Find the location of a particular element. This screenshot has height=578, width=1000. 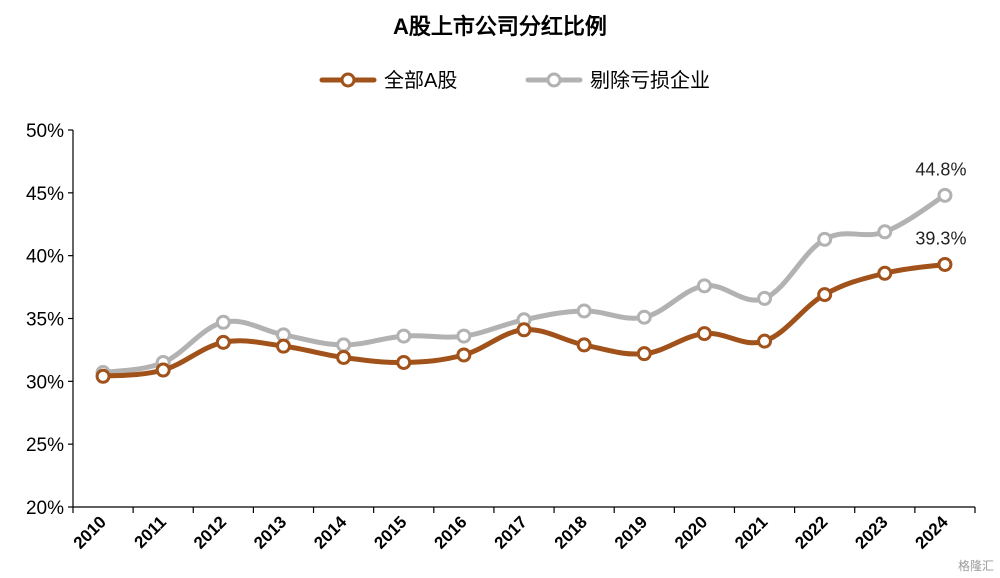

x-tick-label: 2021 is located at coordinates (751, 532).